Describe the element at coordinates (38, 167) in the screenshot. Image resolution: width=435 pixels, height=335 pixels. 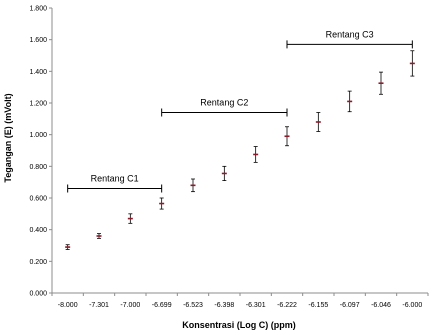
I see `y-tick-label: 0.800` at that location.